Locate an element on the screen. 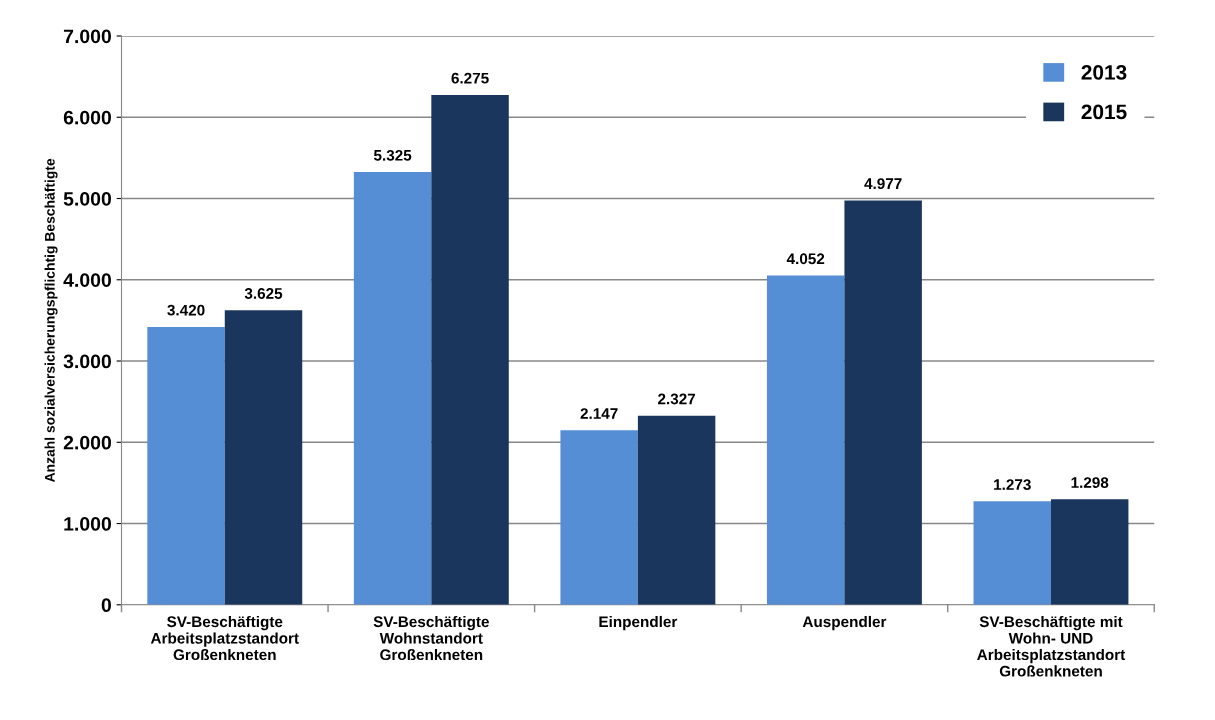  y-tick-label: 6.000 is located at coordinates (87, 117).